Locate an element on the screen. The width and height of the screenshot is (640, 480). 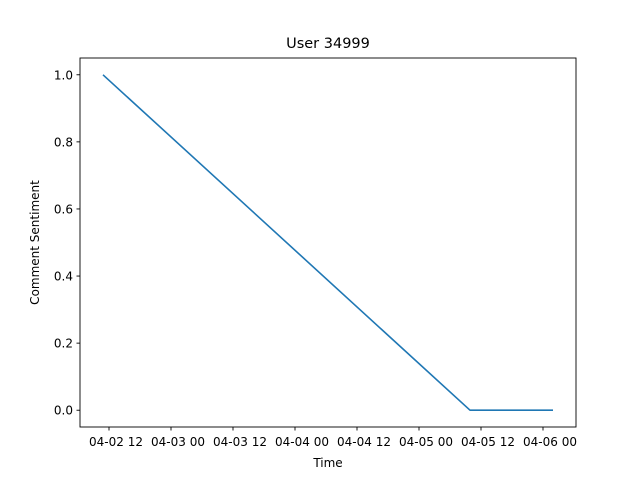
y-axis: 0.0 0.2 0.4 0.6 0.8 1.0 is located at coordinates (67, 243).